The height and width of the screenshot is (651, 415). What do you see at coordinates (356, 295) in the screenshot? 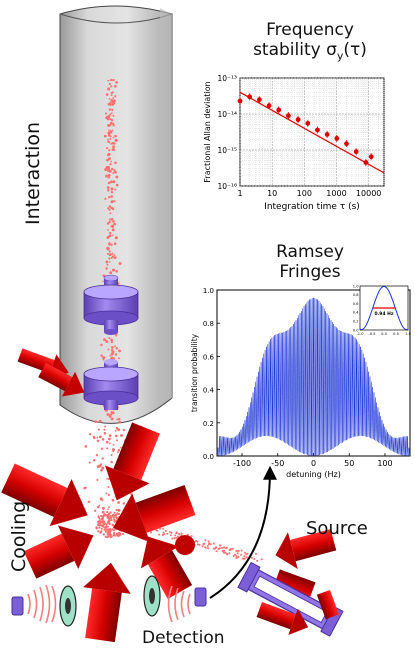
I see `ramsey-inset-ytick-label: 0.8` at bounding box center [356, 295].